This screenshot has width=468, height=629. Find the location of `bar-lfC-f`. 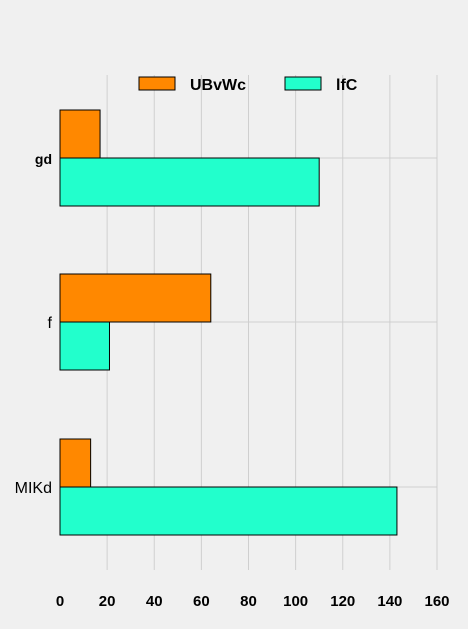

bar-lfC-f is located at coordinates (84, 346).